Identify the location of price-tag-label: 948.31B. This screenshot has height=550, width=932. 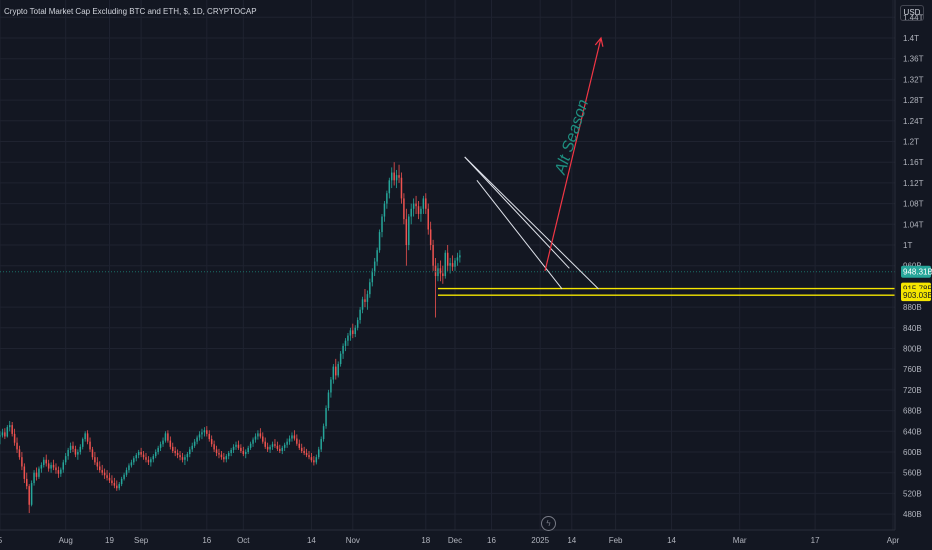
(917, 272).